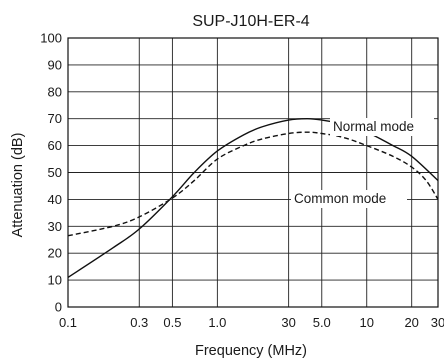 The height and width of the screenshot is (360, 444). Describe the element at coordinates (58, 307) in the screenshot. I see `y-tick-label: 0` at that location.